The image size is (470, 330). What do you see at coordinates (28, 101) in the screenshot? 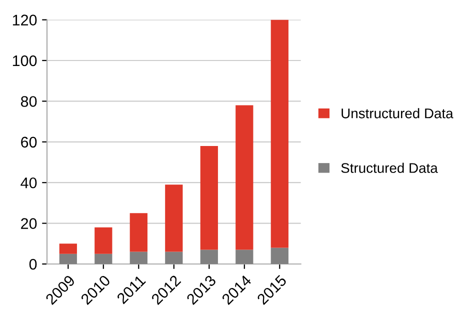
I see `y-tick-label: 80` at bounding box center [28, 101].